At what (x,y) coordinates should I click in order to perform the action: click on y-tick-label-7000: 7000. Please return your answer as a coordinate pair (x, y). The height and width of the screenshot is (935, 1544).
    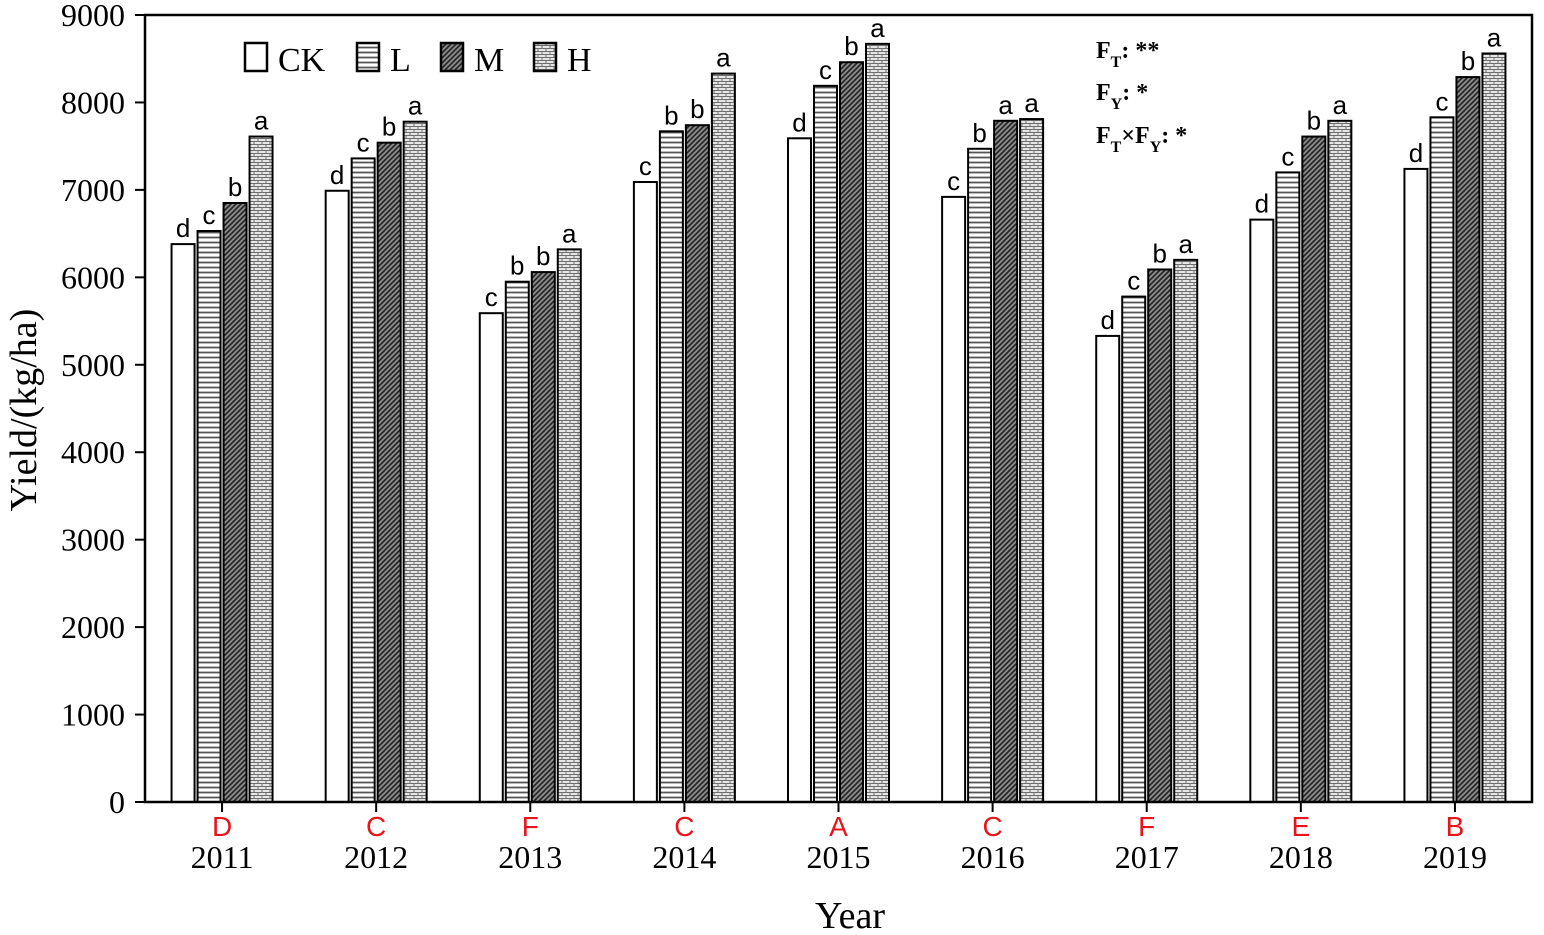
    Looking at the image, I should click on (93, 190).